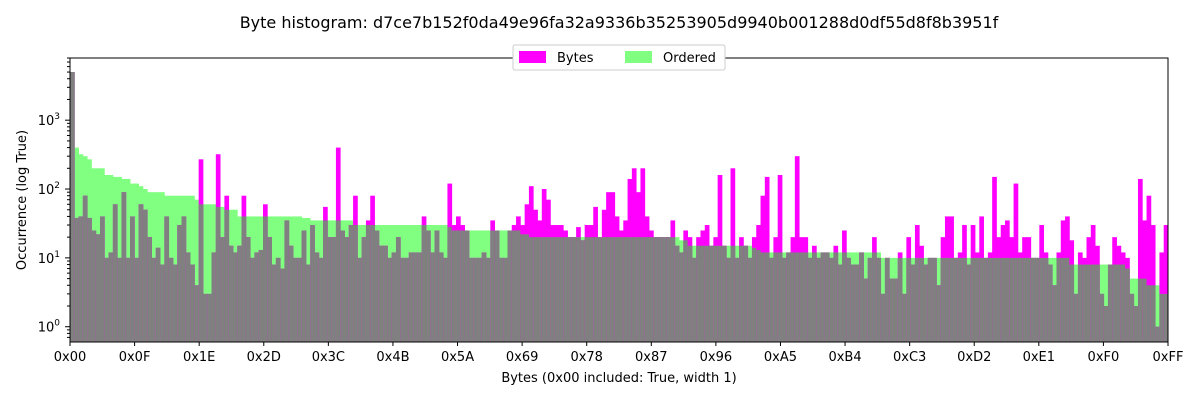  Describe the element at coordinates (844, 357) in the screenshot. I see `x-tick-label: 0xB4` at that location.